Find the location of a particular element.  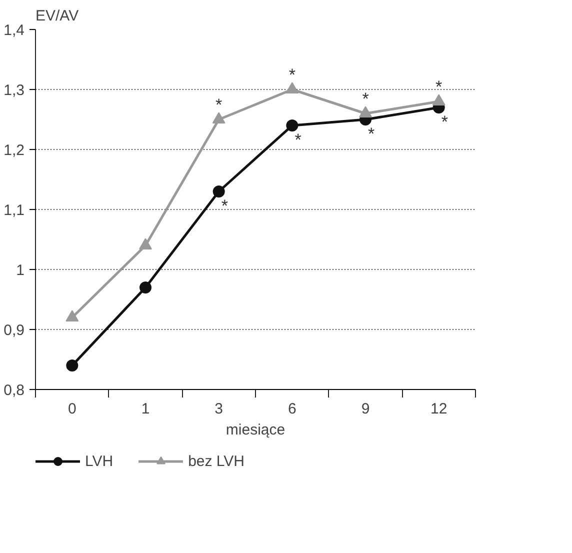

x-tick-label: 1 is located at coordinates (145, 409).